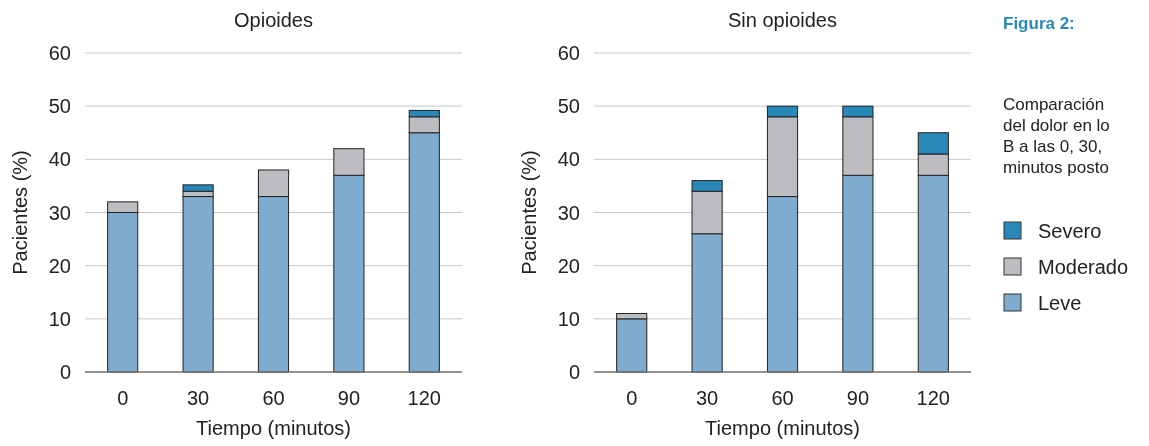 This screenshot has height=446, width=1149. Describe the element at coordinates (782, 20) in the screenshot. I see `chart-title: Sin opioides` at that location.